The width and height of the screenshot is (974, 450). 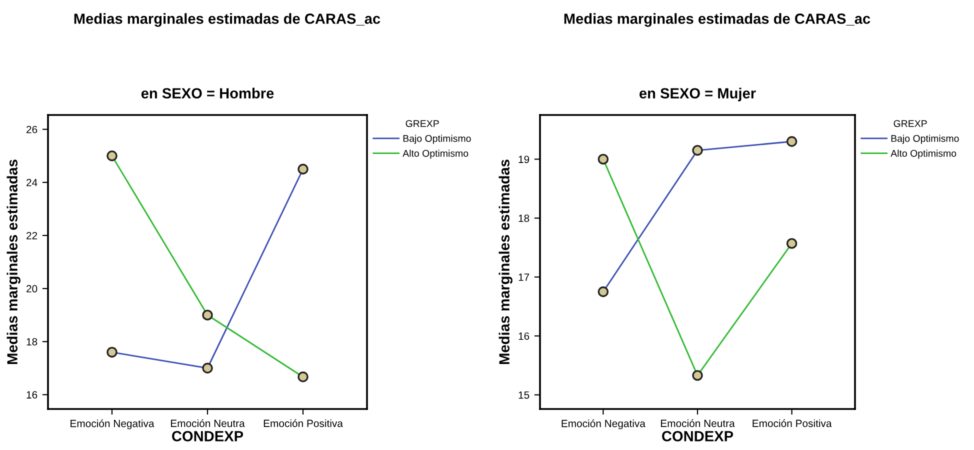 I want to click on chart-subtitle: en SEXO = Mujer, so click(x=698, y=95).